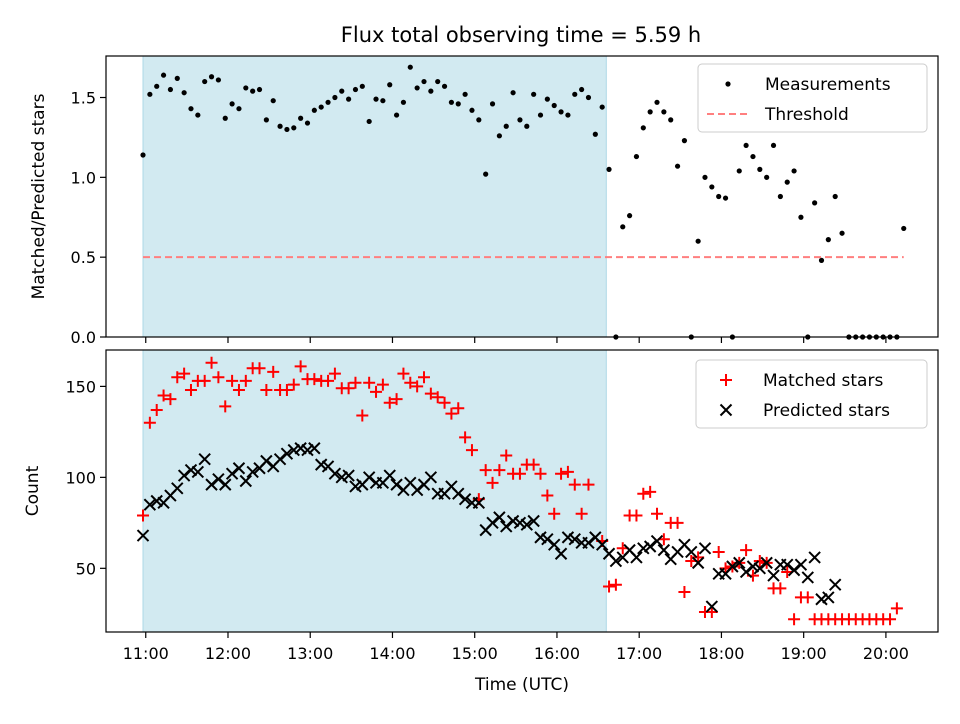  I want to click on legend-label: Threshold, so click(806, 115).